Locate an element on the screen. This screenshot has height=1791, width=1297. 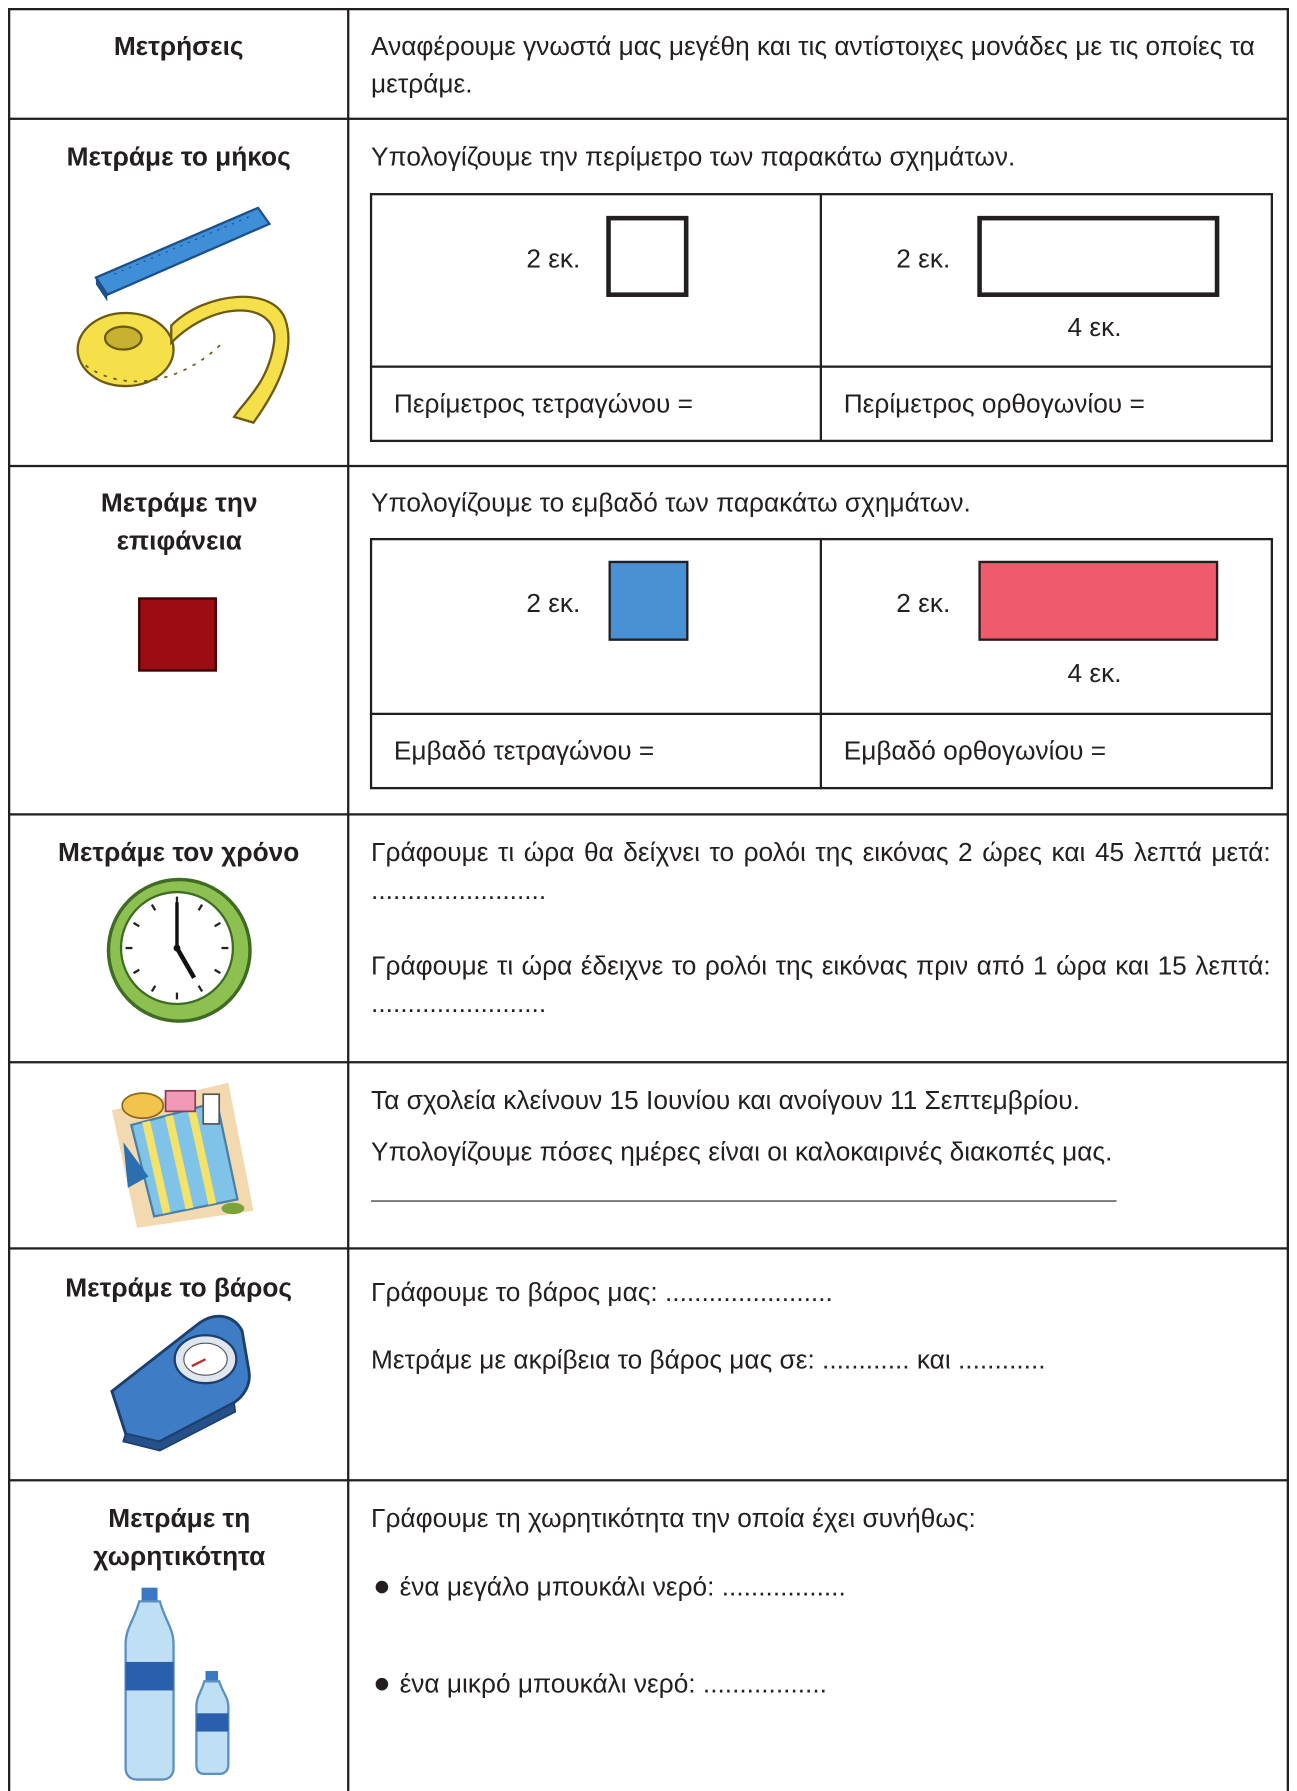
bottles-icon is located at coordinates (177, 1684).